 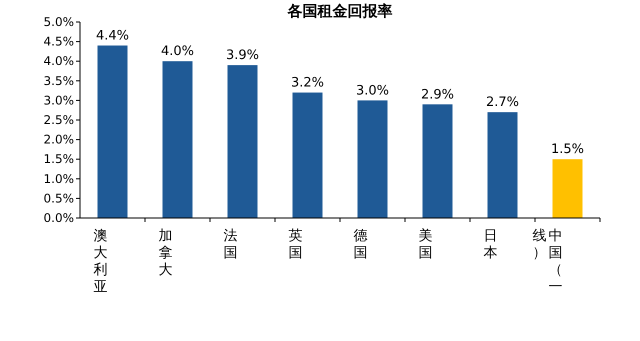 I want to click on data-label: 3.9%, so click(x=243, y=56).